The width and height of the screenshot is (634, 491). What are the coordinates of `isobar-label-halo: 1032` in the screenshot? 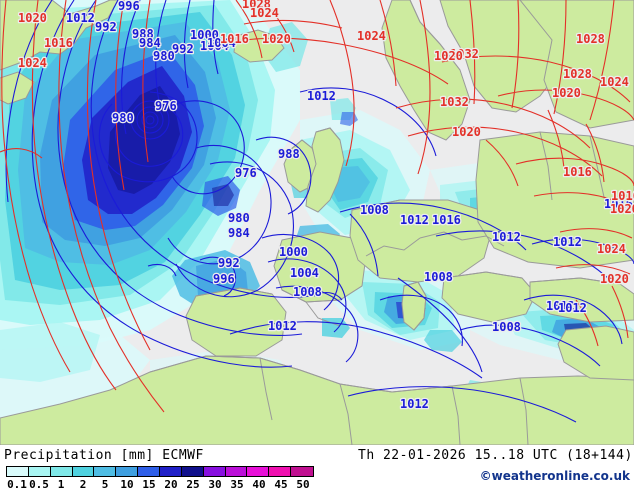 It's located at (454, 102).